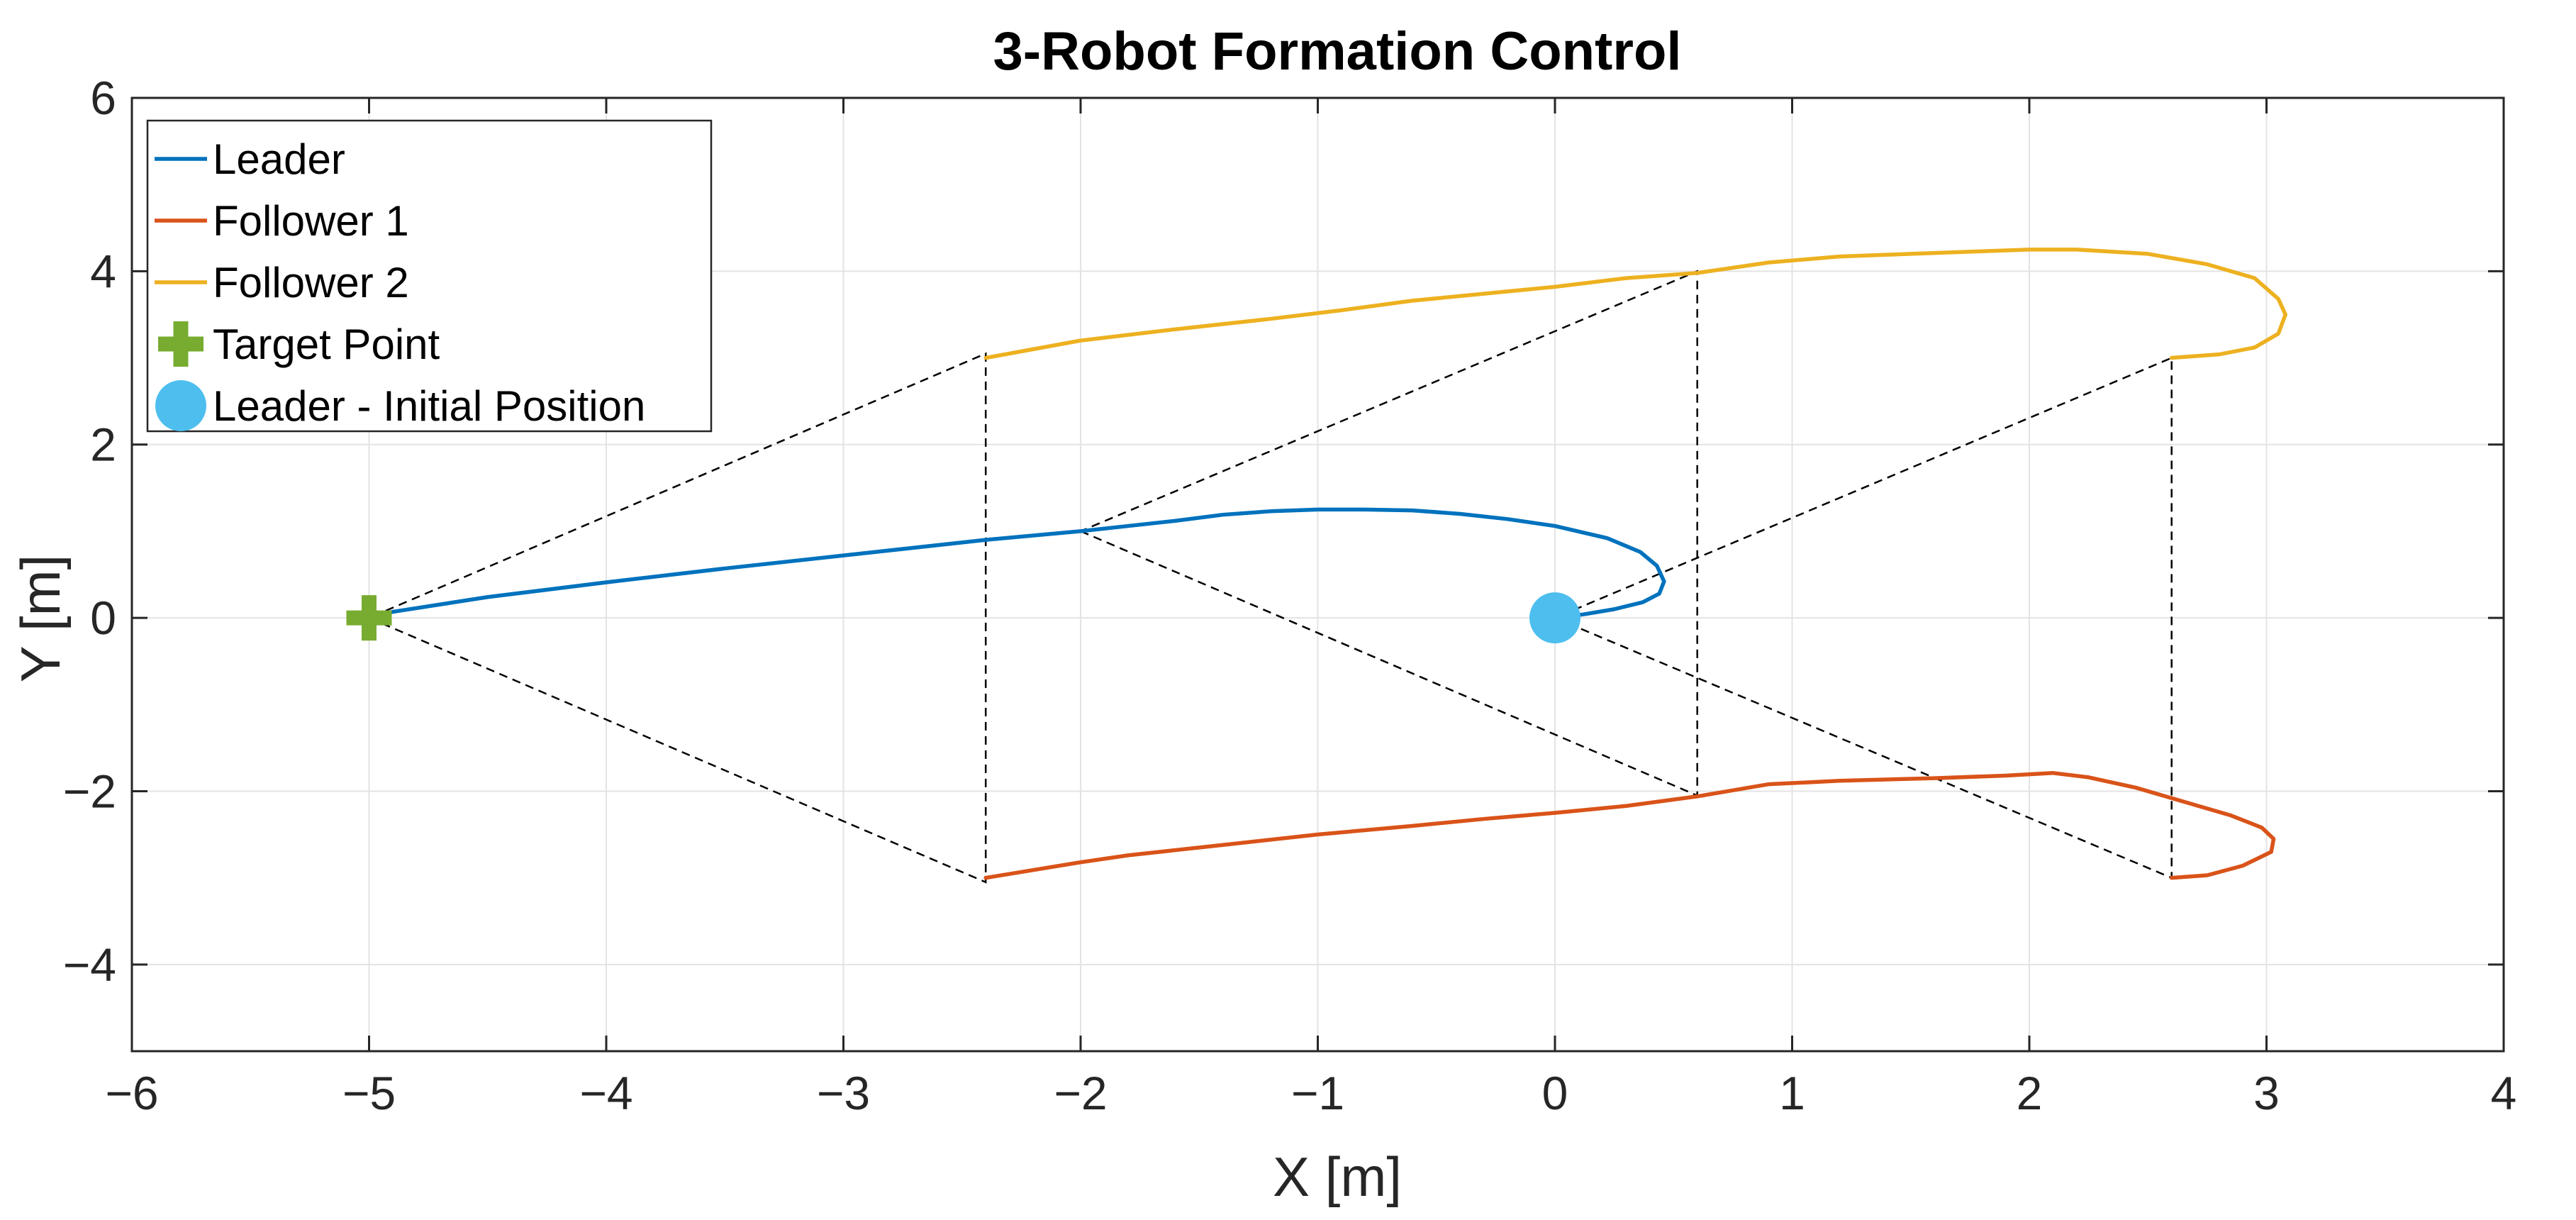 This screenshot has width=2576, height=1220. I want to click on legend-label-target-point: Target Point, so click(326, 344).